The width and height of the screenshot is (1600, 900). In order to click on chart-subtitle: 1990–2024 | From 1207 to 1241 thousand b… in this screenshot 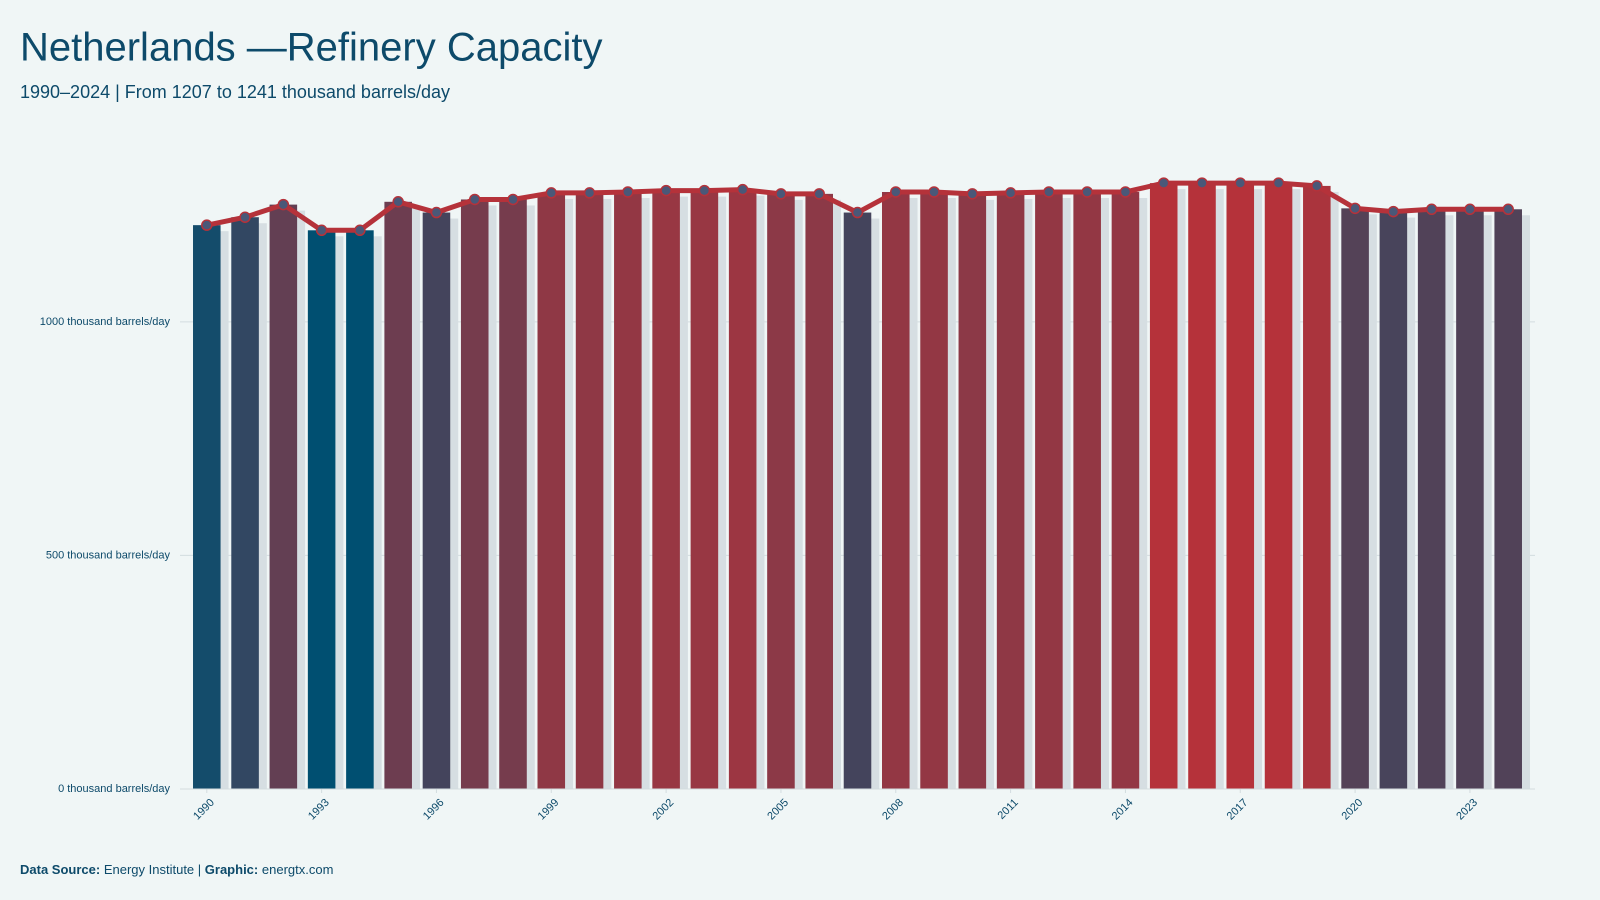, I will do `click(235, 92)`.